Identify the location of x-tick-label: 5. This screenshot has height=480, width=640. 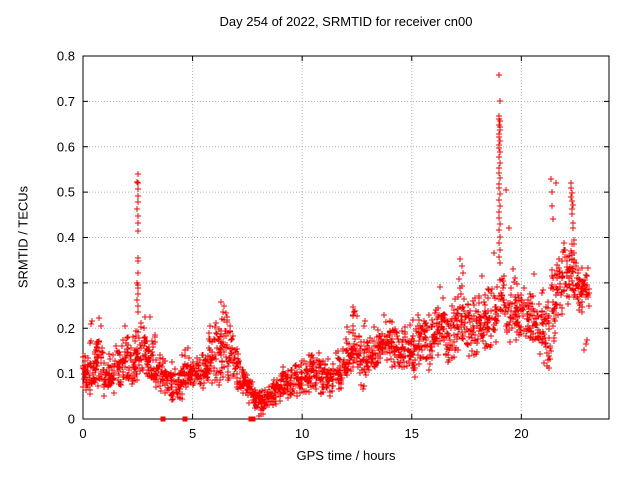
(192, 433).